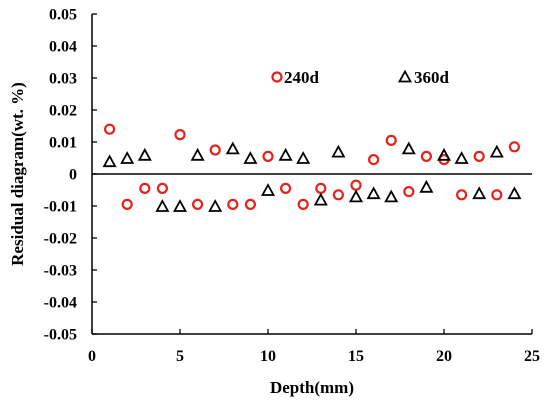 The image size is (550, 408). Describe the element at coordinates (60, 207) in the screenshot. I see `y-tick-label: -0.01` at that location.